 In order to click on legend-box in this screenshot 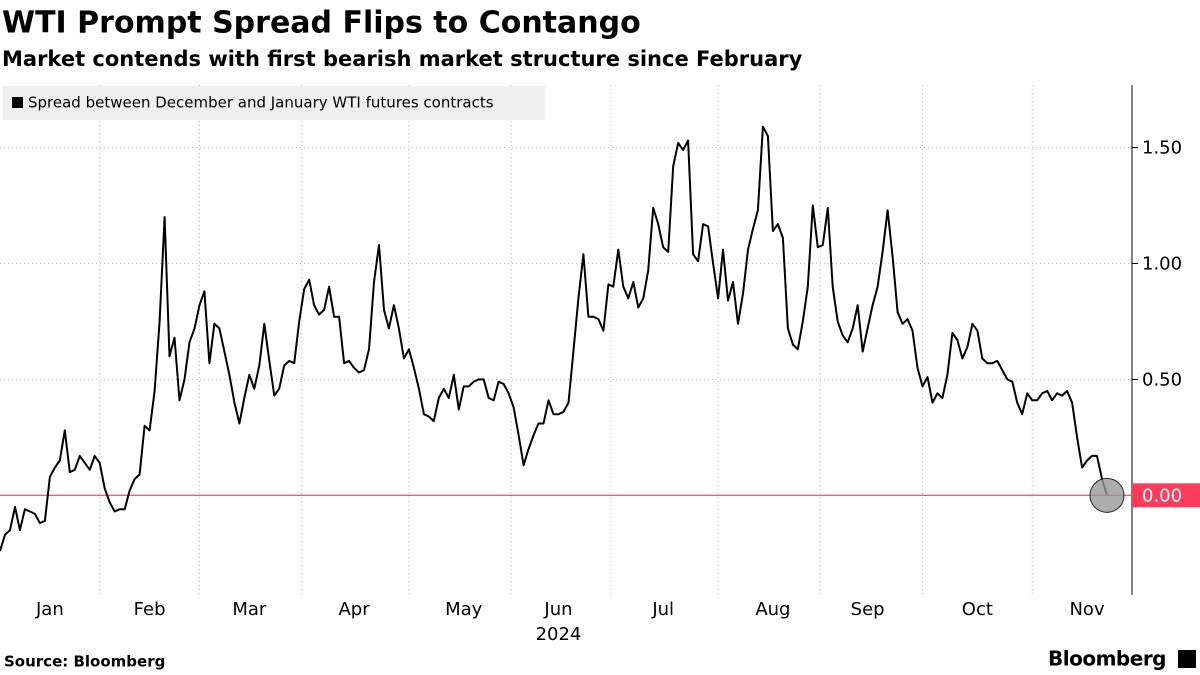, I will do `click(274, 103)`.